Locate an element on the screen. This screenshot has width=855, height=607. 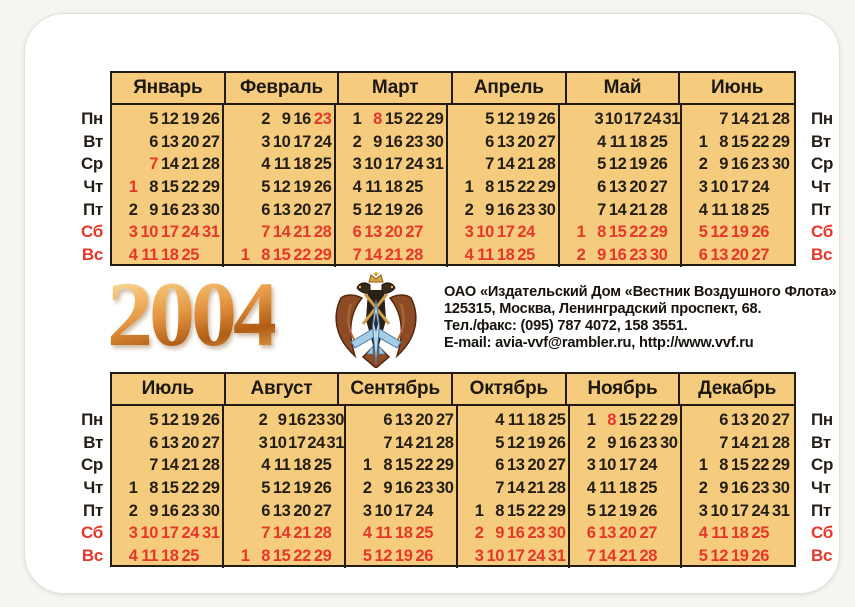
weekday-labels-top-left: Пн Вт Ср Чт Пт Сб Вс is located at coordinates (84, 187).